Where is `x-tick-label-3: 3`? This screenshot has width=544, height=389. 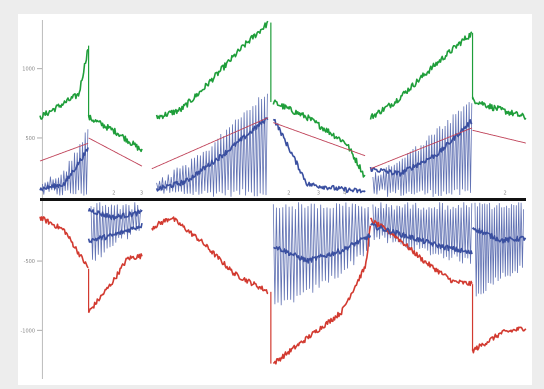 x-tick-label-3: 3 is located at coordinates (318, 194).